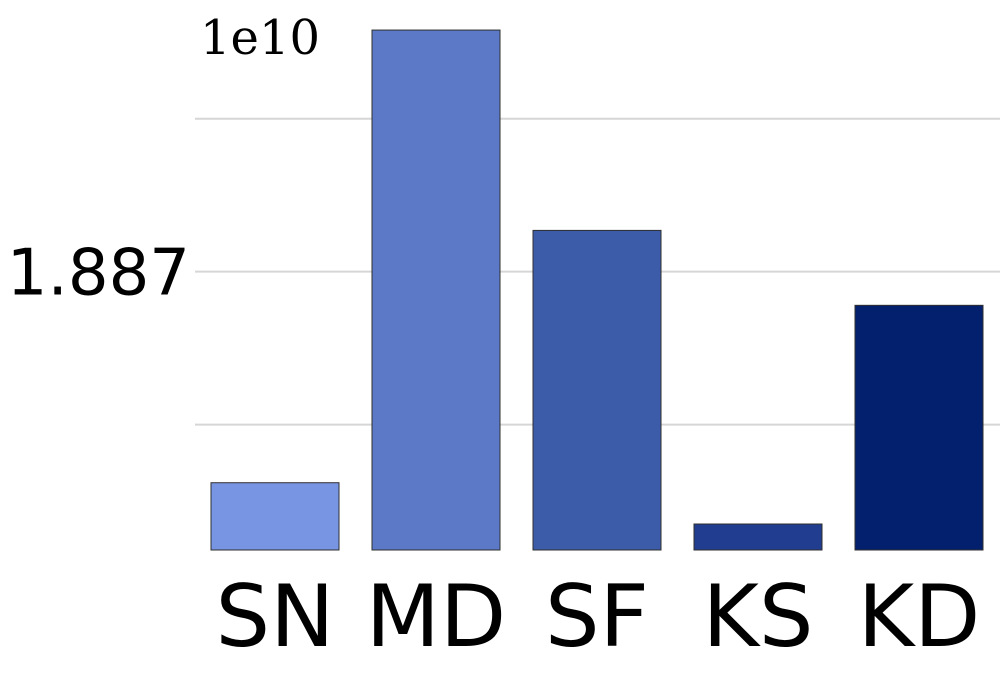 The width and height of the screenshot is (1000, 700). I want to click on y-axis-ticks: 1.887, so click(98, 274).